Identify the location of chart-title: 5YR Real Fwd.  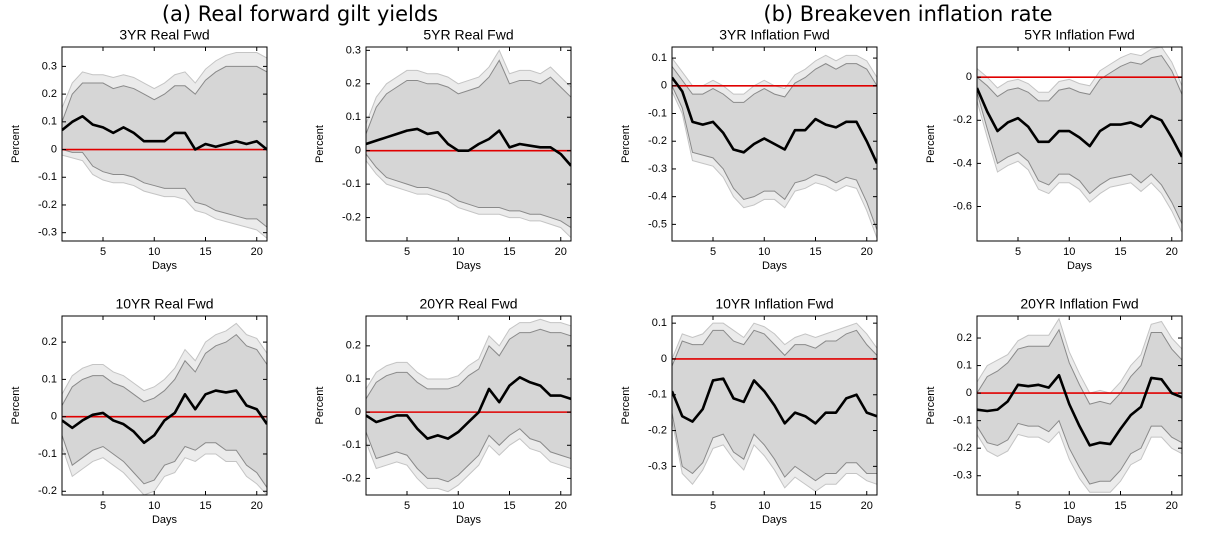
(468, 35).